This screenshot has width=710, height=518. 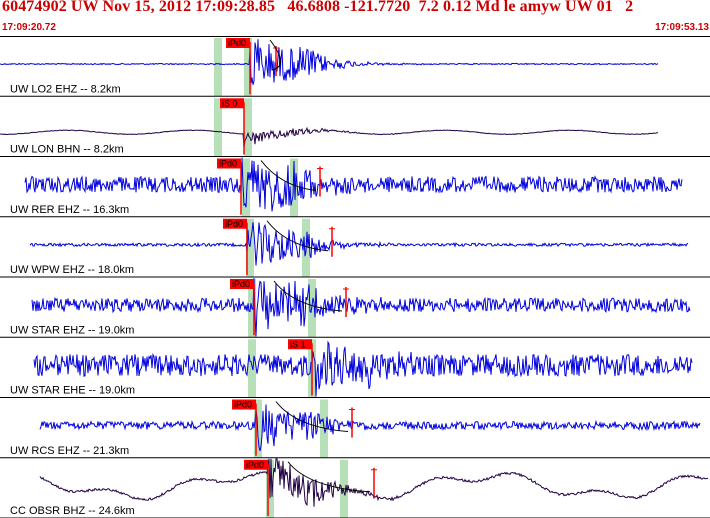 I want to click on trace-label: CC OBSR BHZ -- 24.6km, so click(x=72, y=511).